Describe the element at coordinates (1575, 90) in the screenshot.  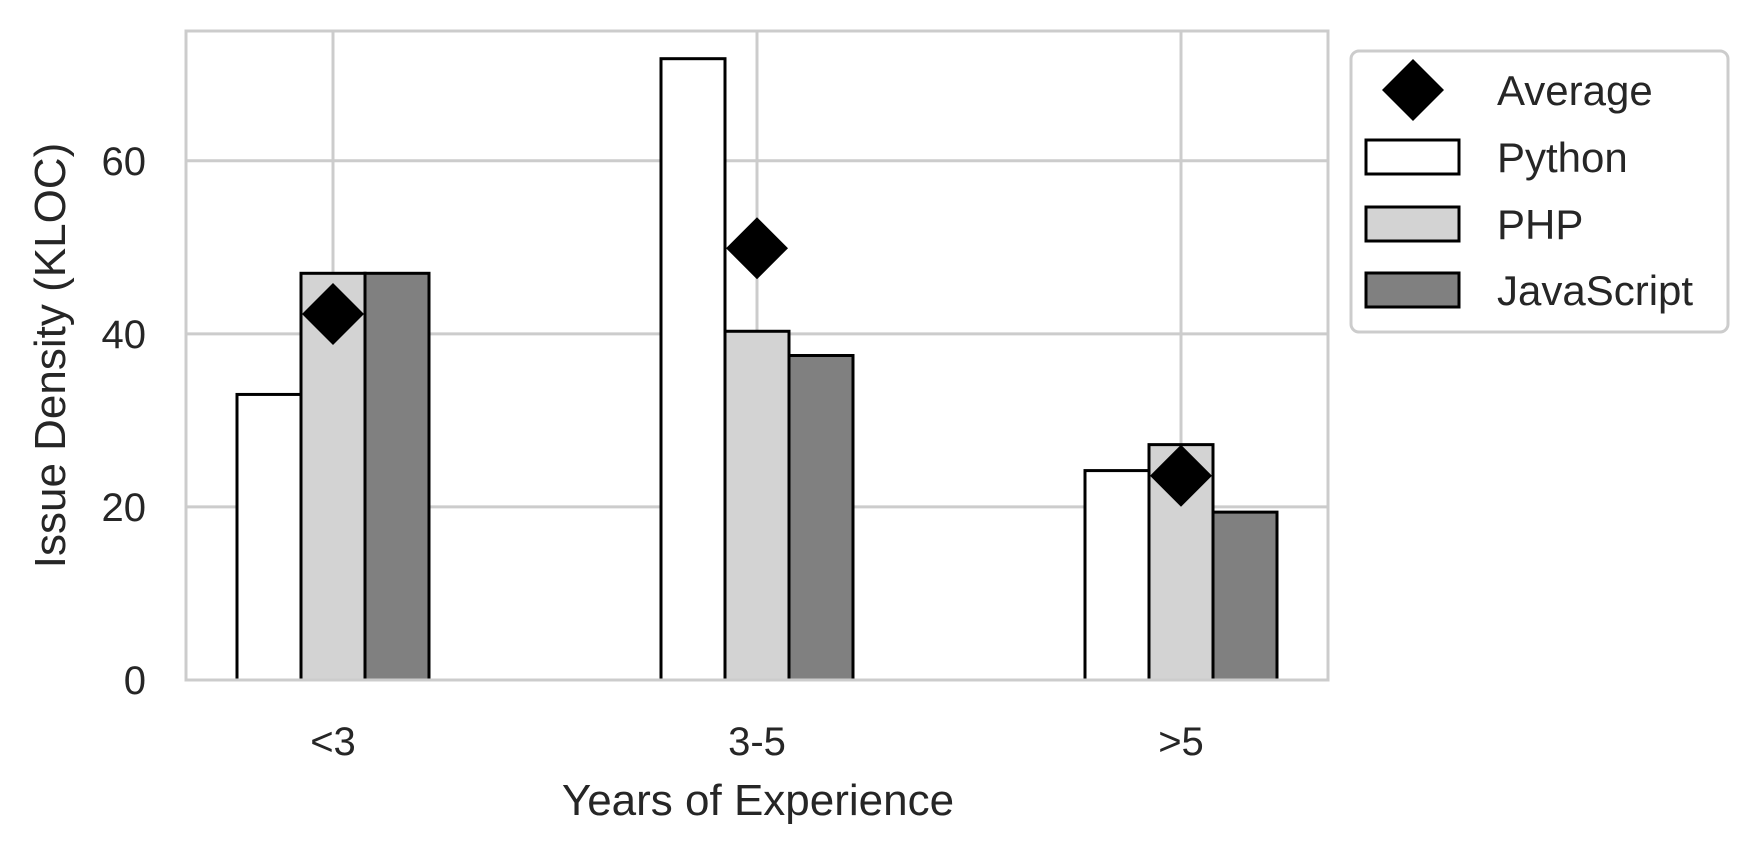
I see `legend-label-average: Average` at that location.